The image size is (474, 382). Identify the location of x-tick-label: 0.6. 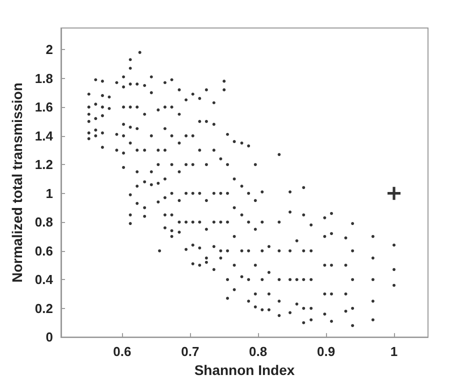
(122, 352).